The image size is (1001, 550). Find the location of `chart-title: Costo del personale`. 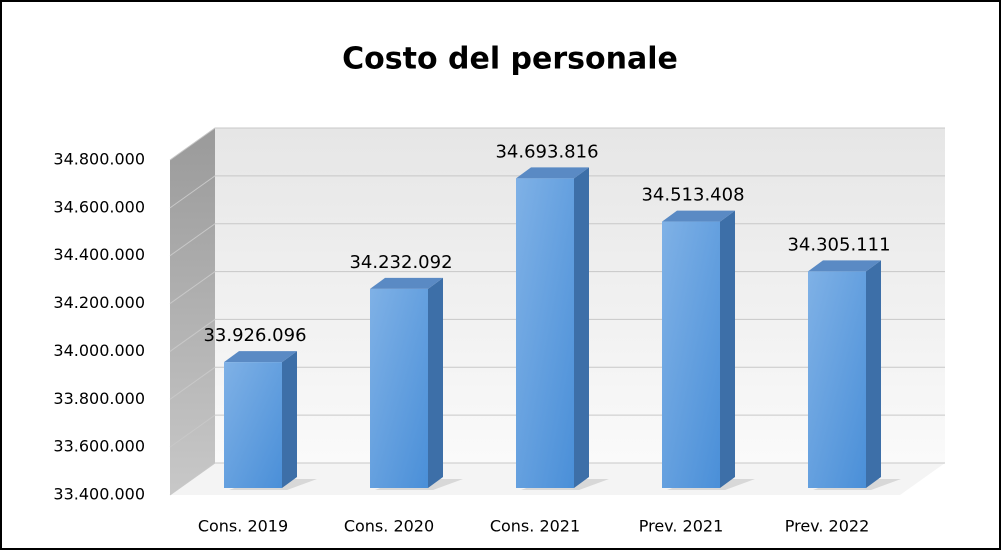

chart-title: Costo del personale is located at coordinates (510, 59).